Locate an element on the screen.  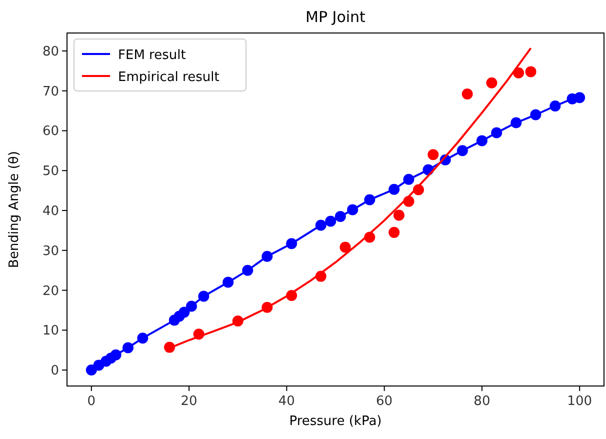
chart-title: MP Joint is located at coordinates (336, 17).